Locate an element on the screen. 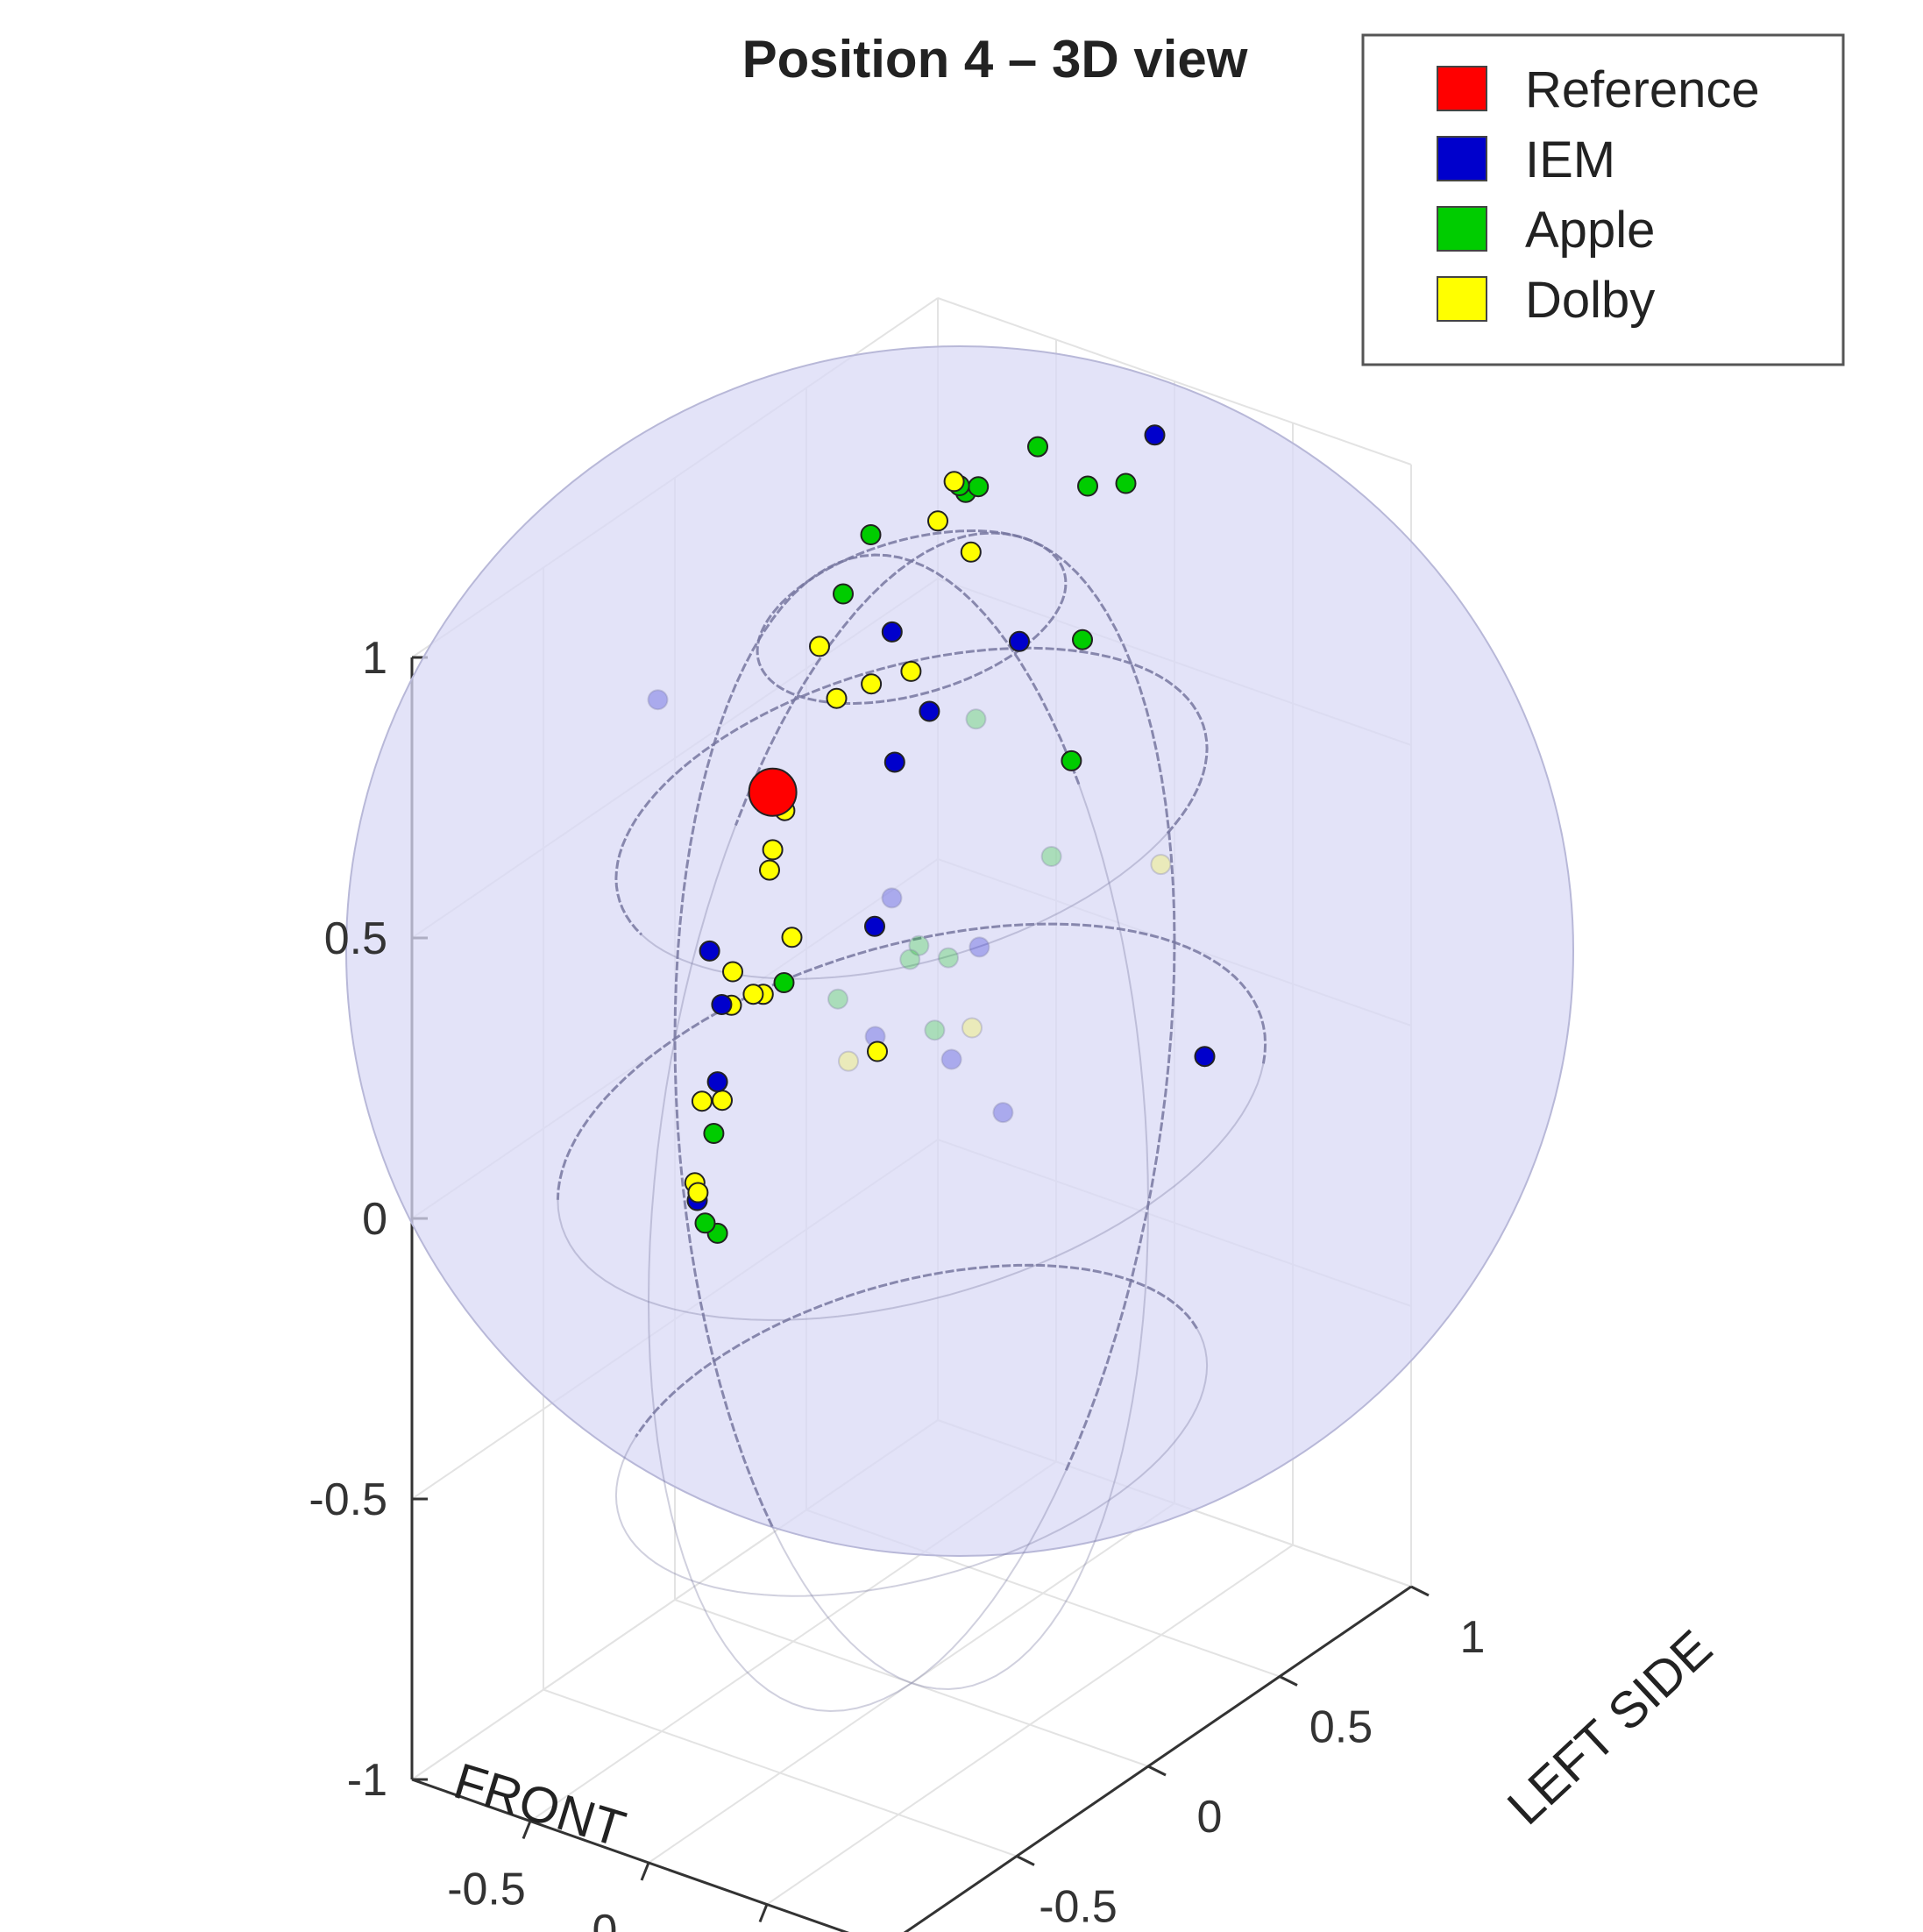 Image resolution: width=1923 pixels, height=1932 pixels. x-tick-label: 0 is located at coordinates (605, 1919).